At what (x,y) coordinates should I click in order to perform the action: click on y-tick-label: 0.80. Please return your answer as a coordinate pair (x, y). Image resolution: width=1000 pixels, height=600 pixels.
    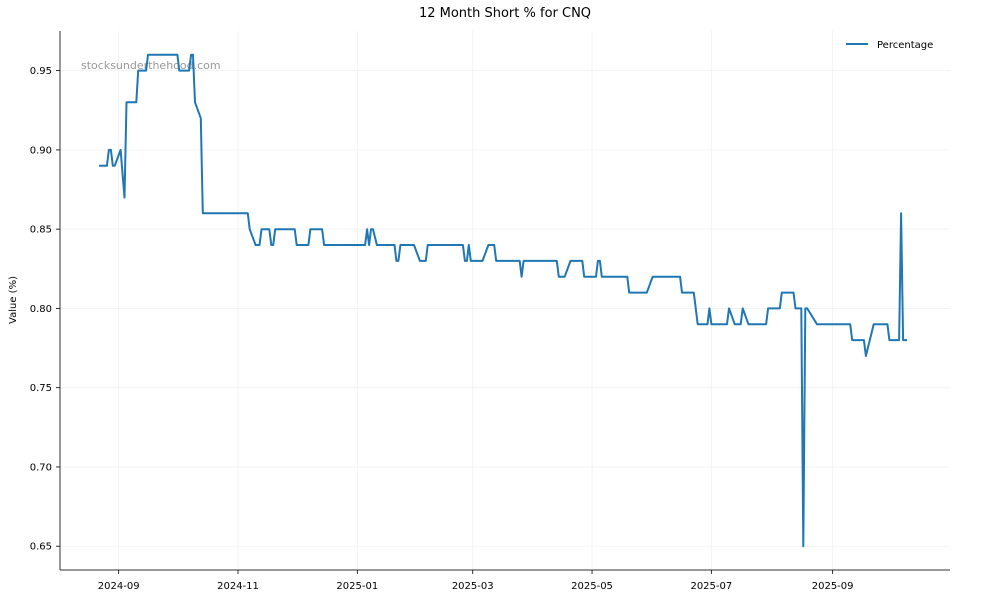
    Looking at the image, I should click on (41, 309).